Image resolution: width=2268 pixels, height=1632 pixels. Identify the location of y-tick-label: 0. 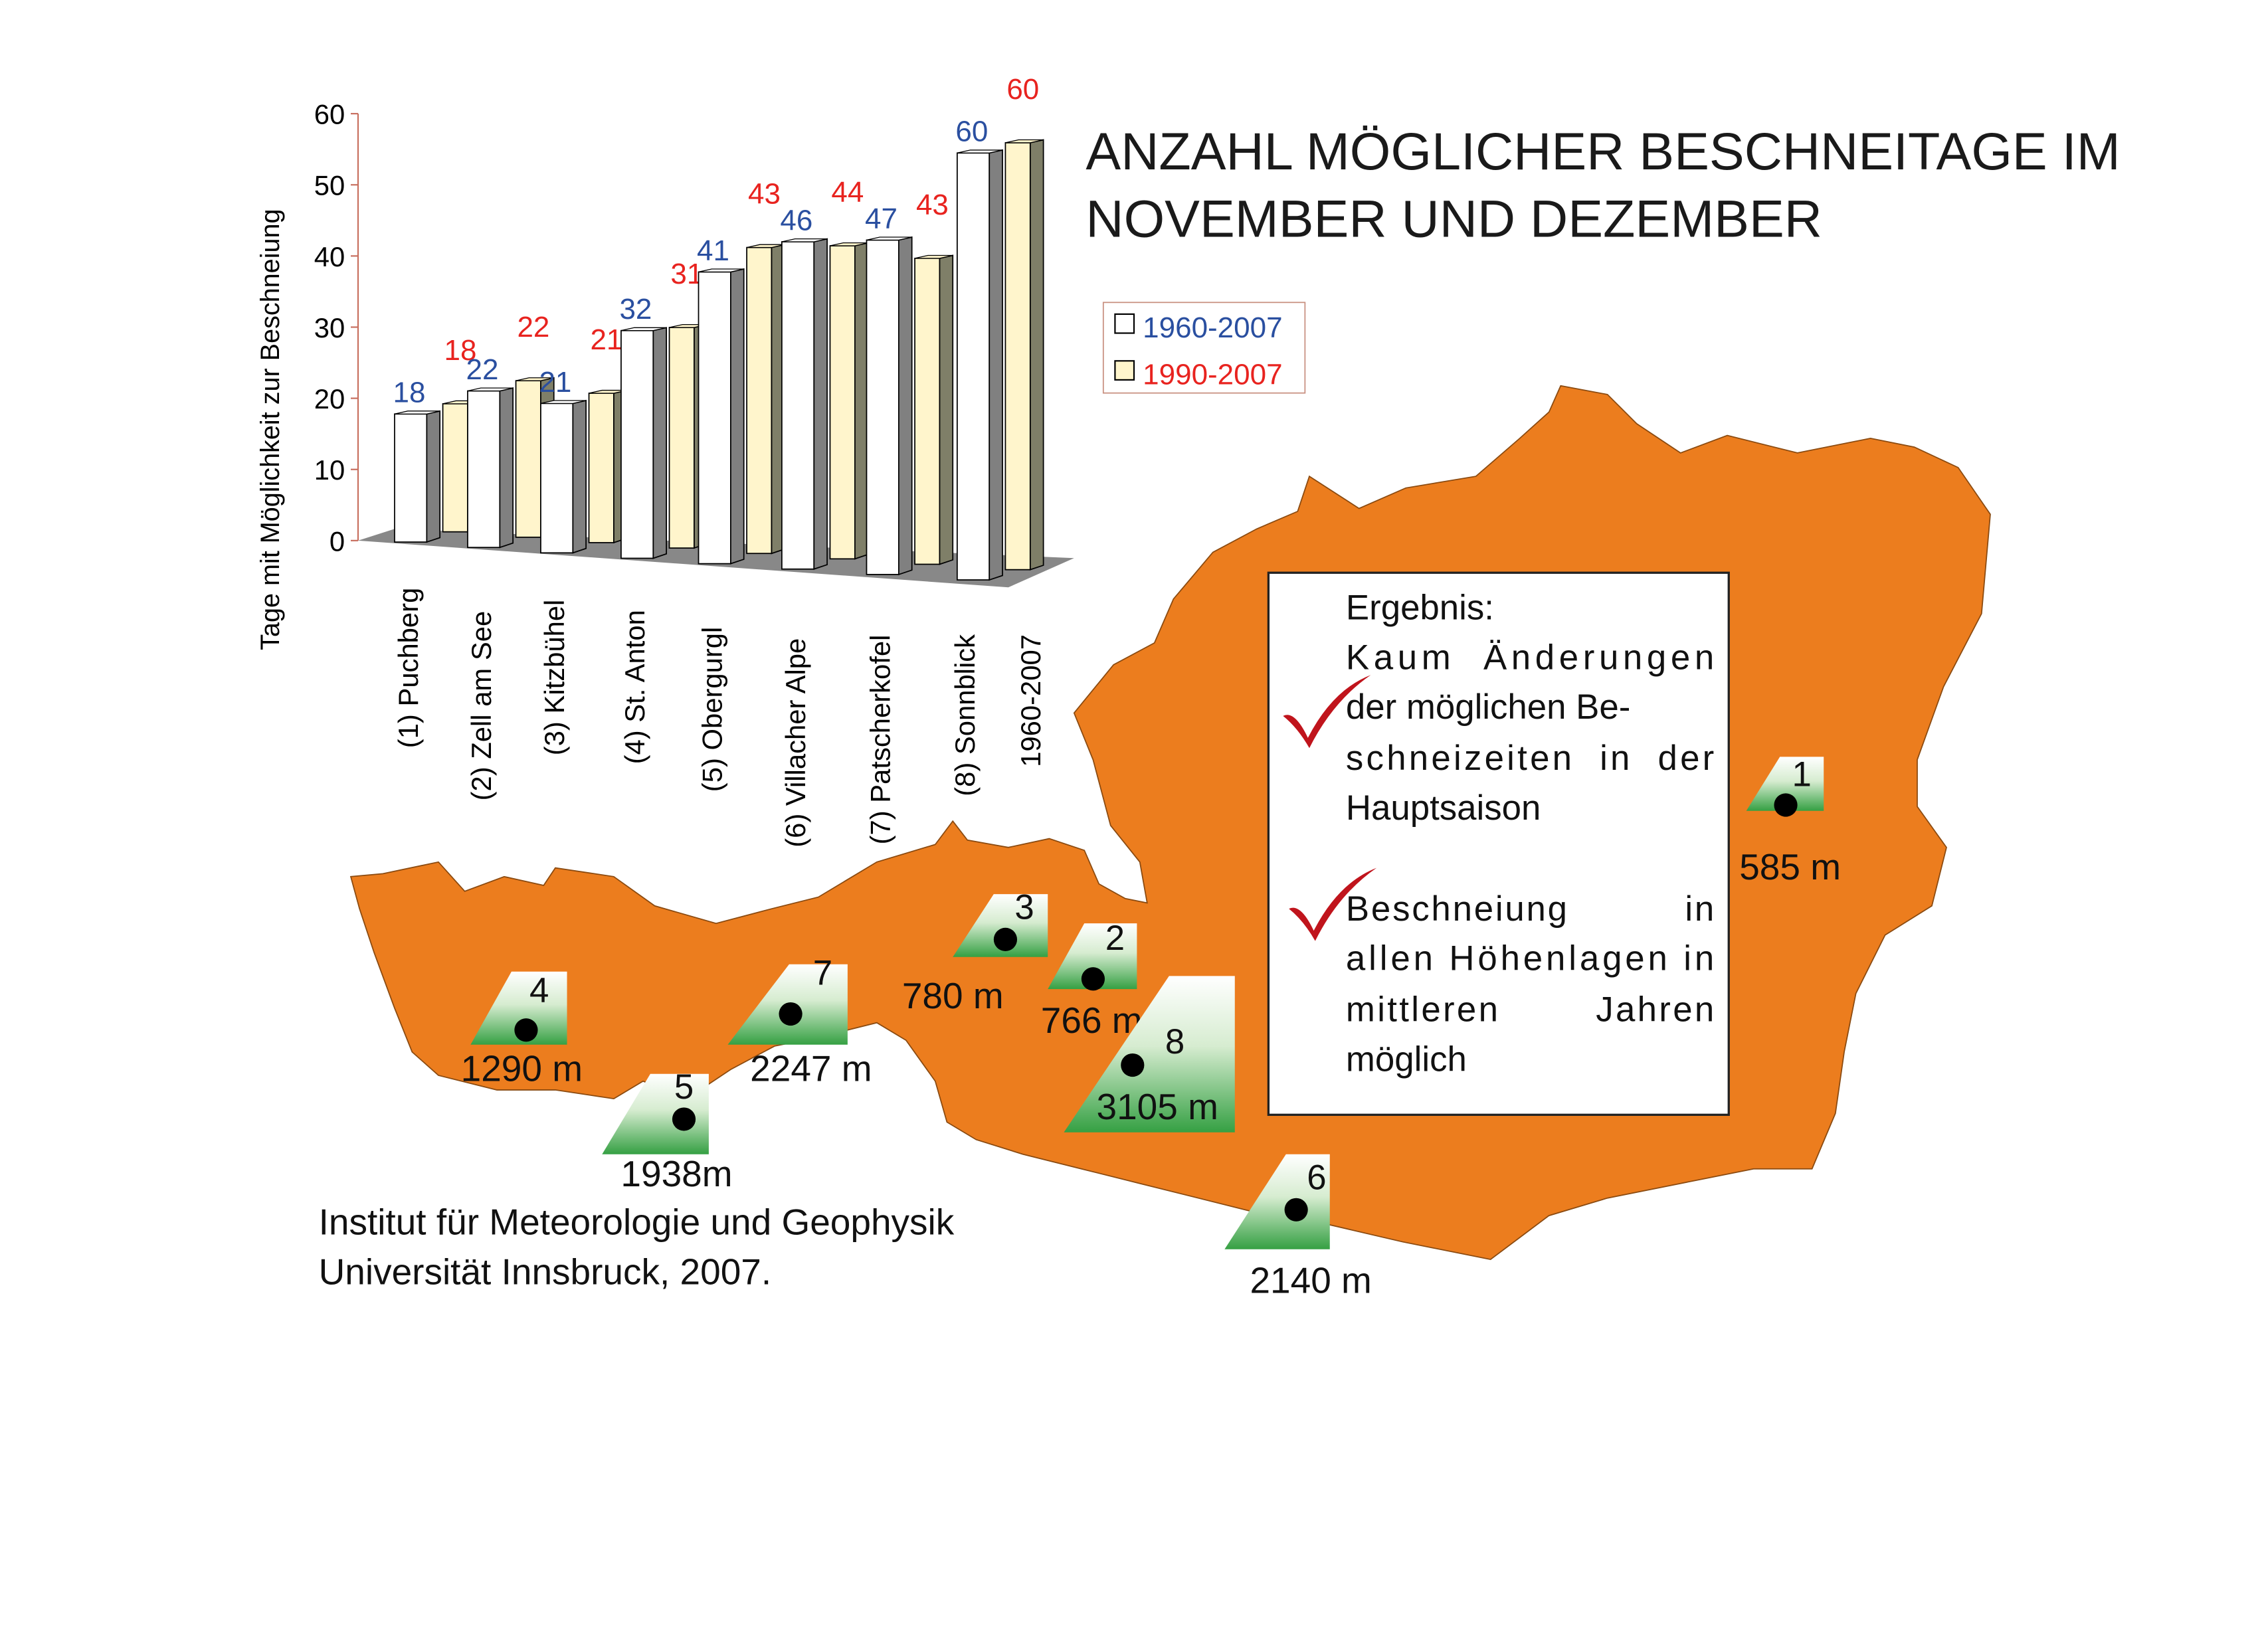
(337, 541).